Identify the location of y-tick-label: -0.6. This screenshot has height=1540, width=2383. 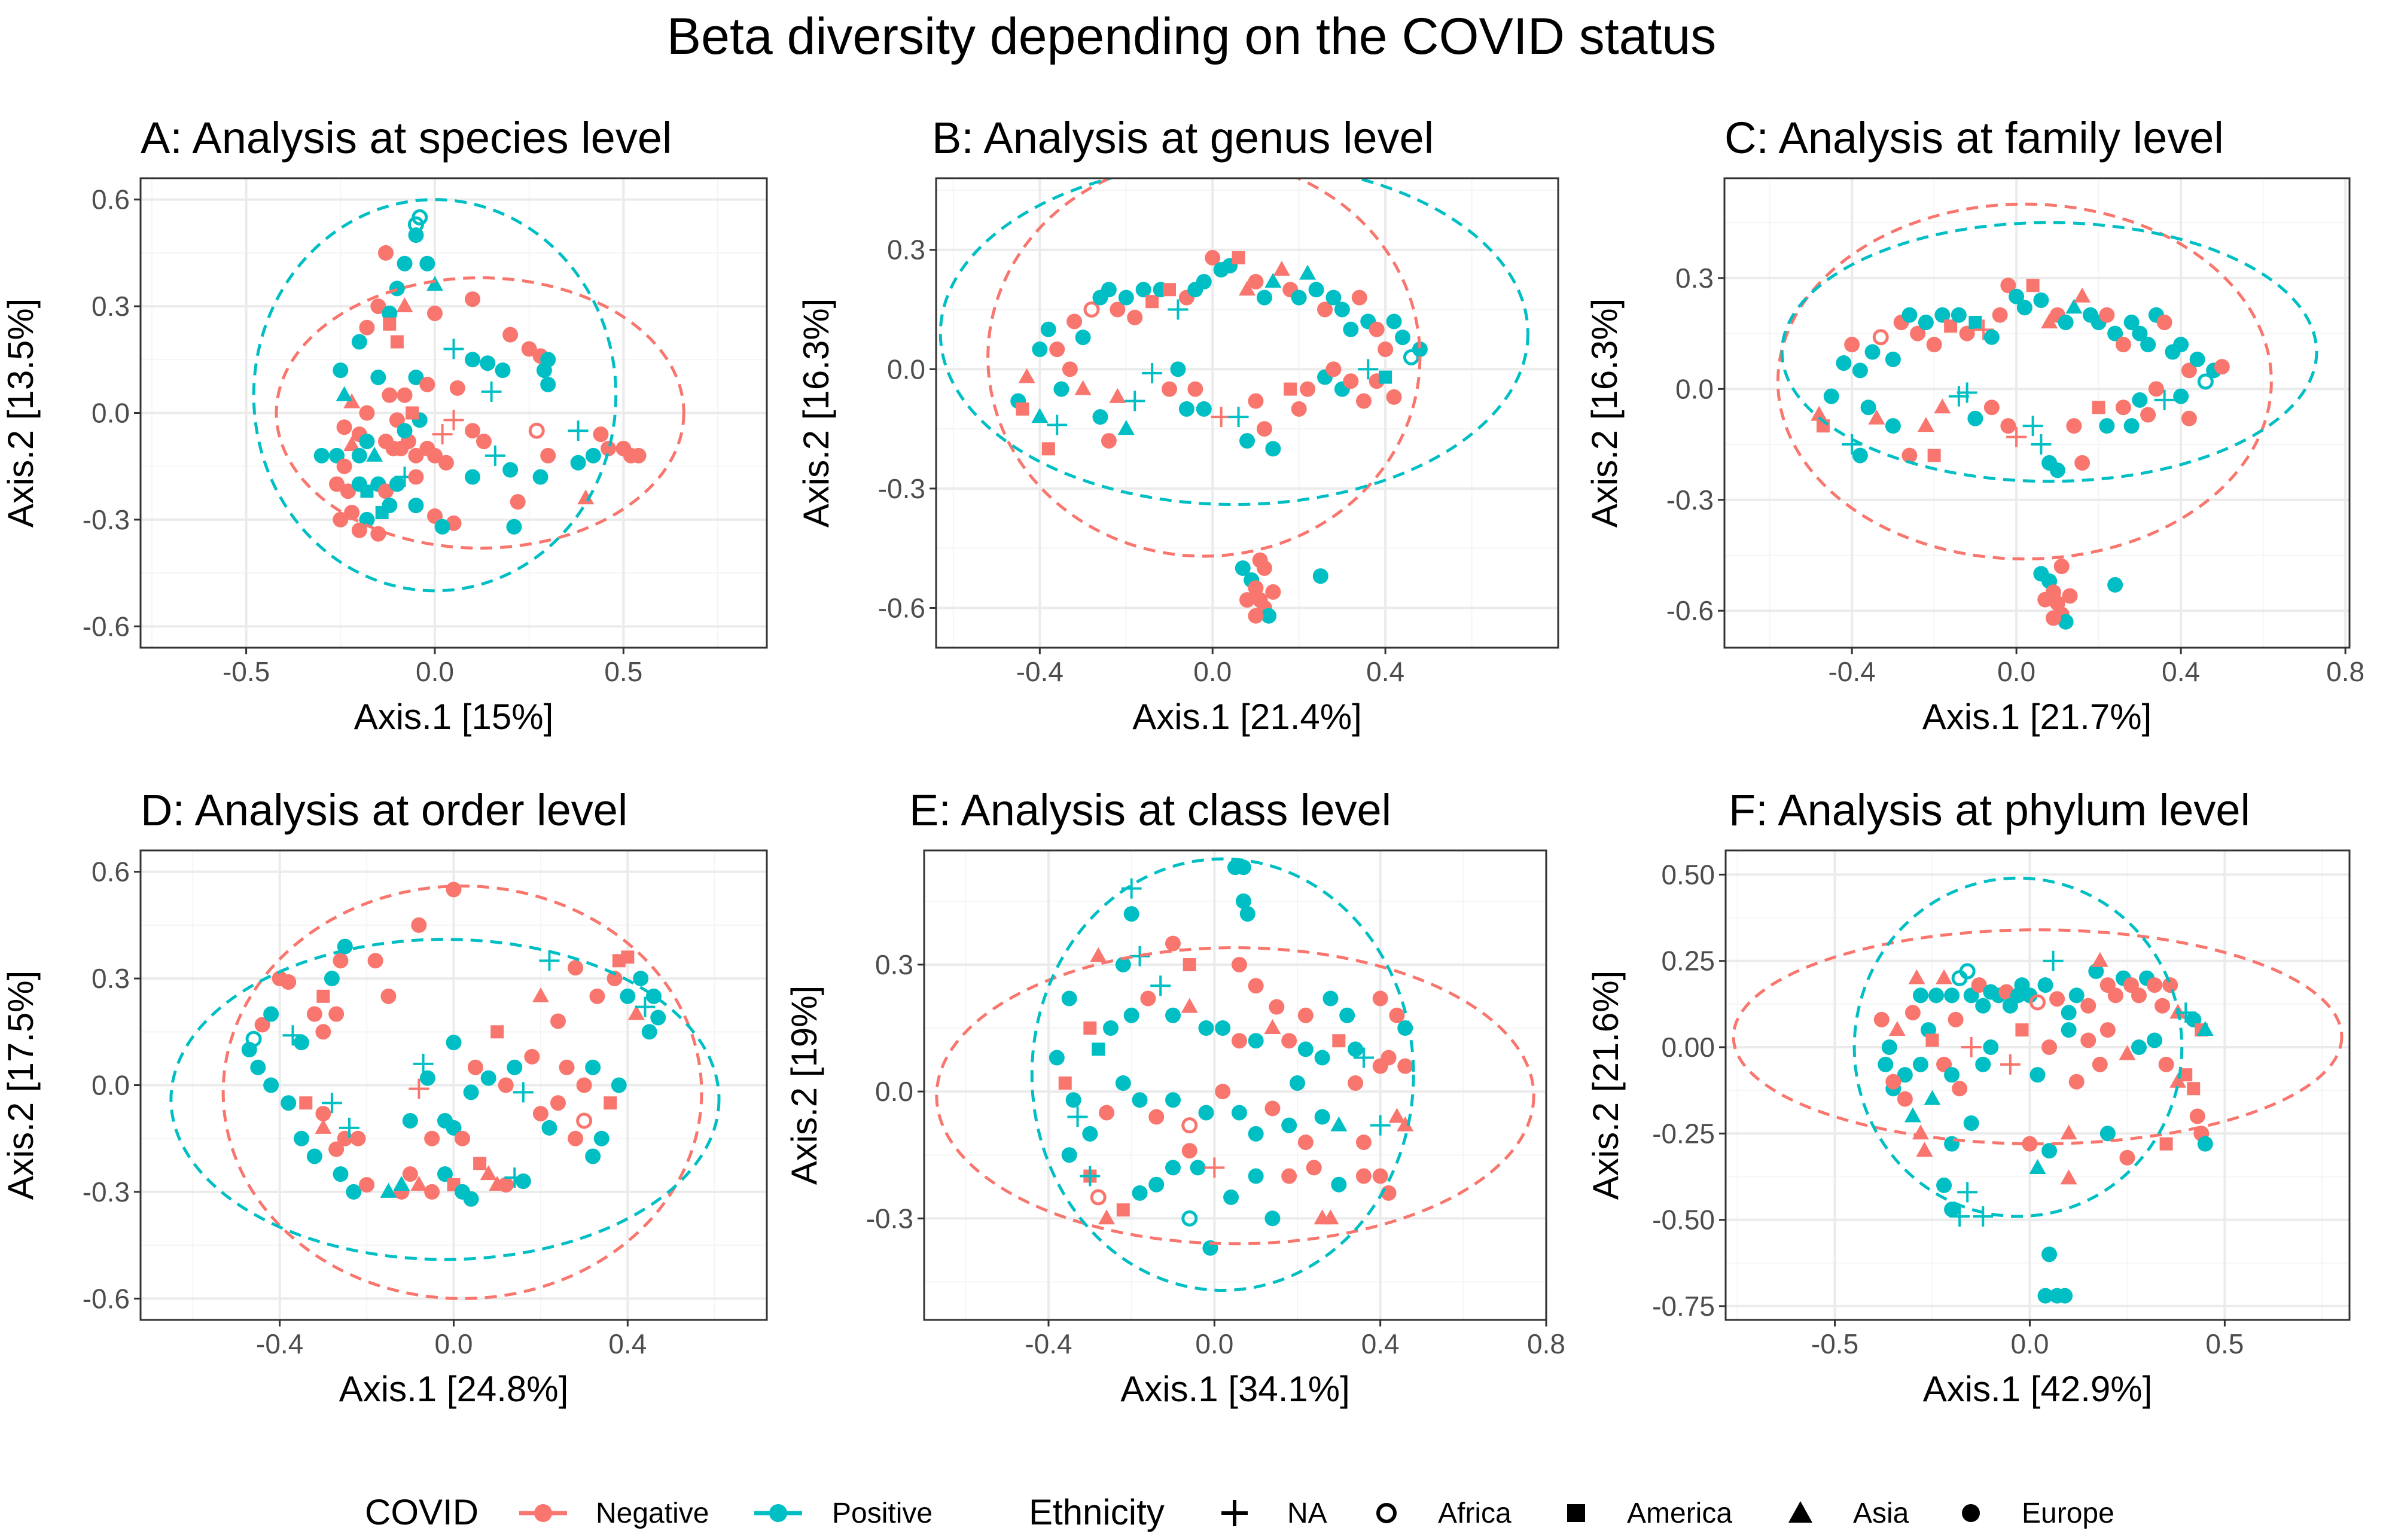
(106, 1298).